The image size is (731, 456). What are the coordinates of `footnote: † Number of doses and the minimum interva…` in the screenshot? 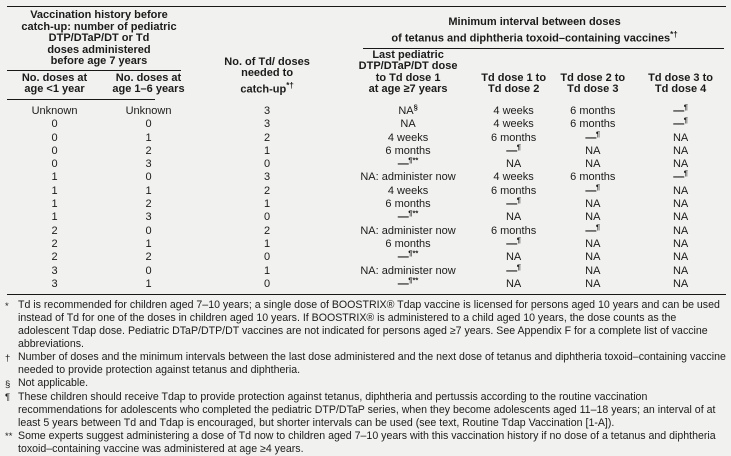 It's located at (366, 364).